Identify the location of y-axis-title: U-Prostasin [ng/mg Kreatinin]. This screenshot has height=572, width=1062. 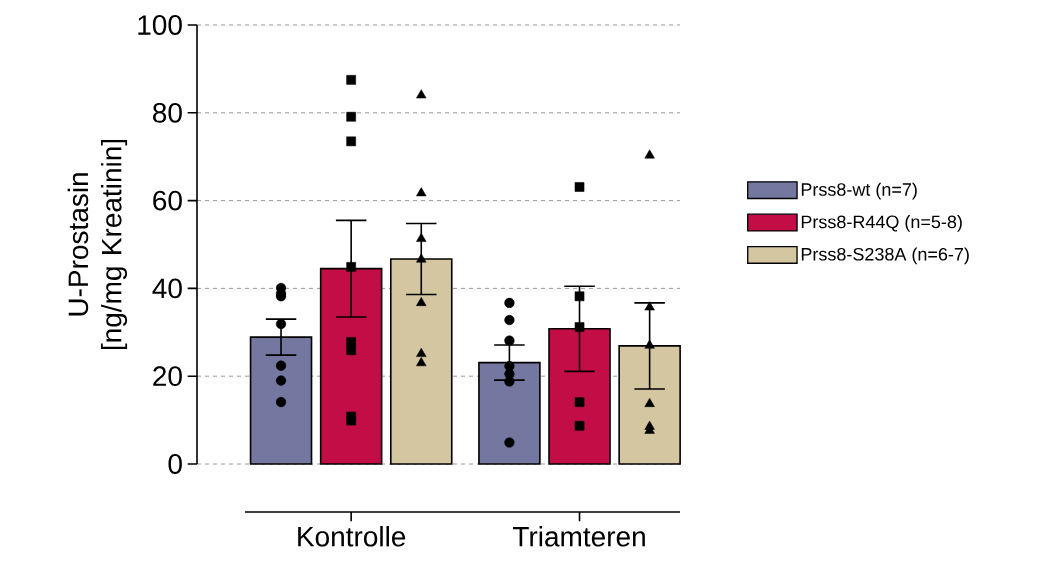
(97, 244).